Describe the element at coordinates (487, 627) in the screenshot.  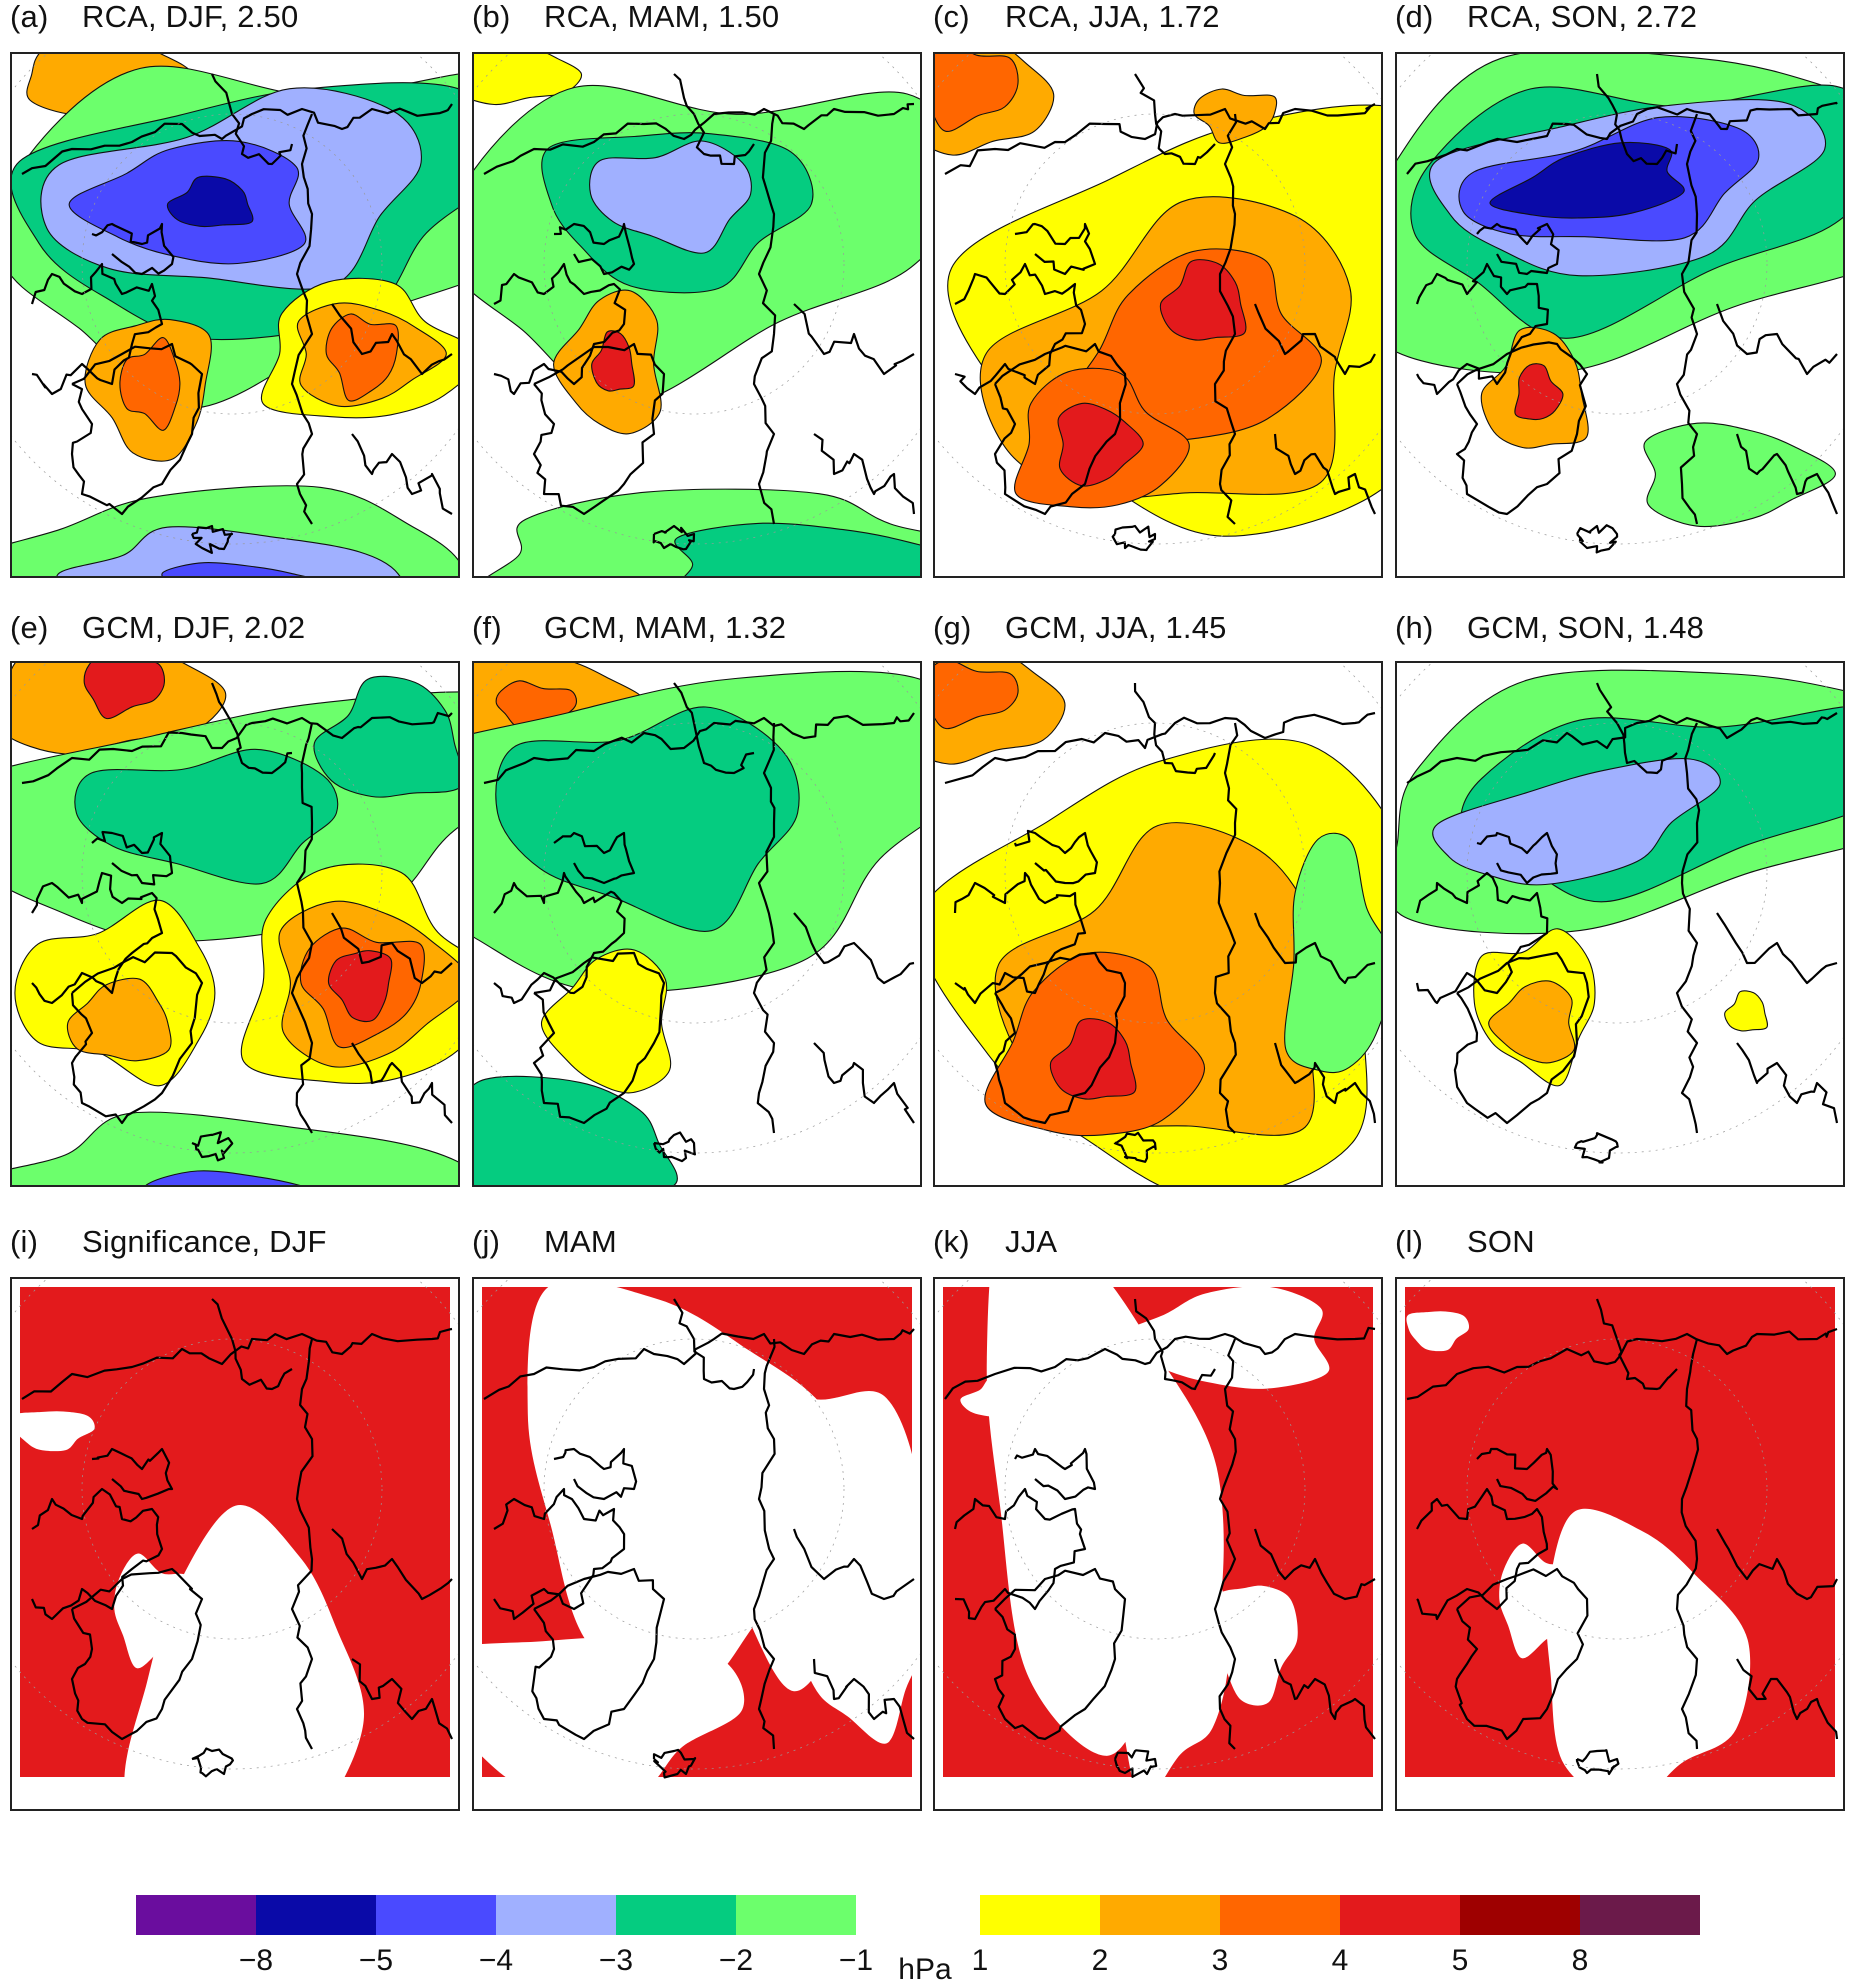
I see `panel-label: (f)` at that location.